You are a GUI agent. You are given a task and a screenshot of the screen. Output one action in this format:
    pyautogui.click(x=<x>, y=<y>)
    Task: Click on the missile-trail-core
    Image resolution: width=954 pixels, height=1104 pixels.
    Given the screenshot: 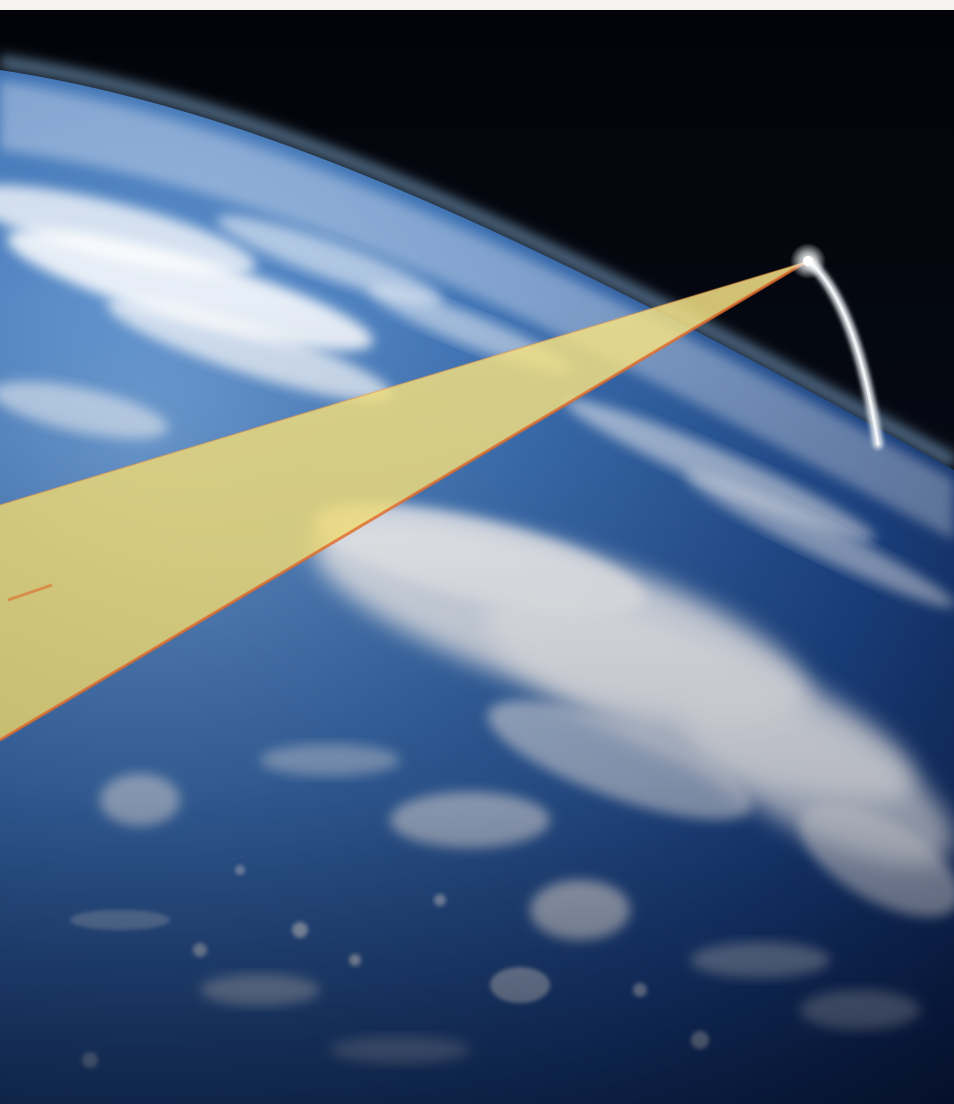 What is the action you would take?
    pyautogui.click(x=844, y=353)
    